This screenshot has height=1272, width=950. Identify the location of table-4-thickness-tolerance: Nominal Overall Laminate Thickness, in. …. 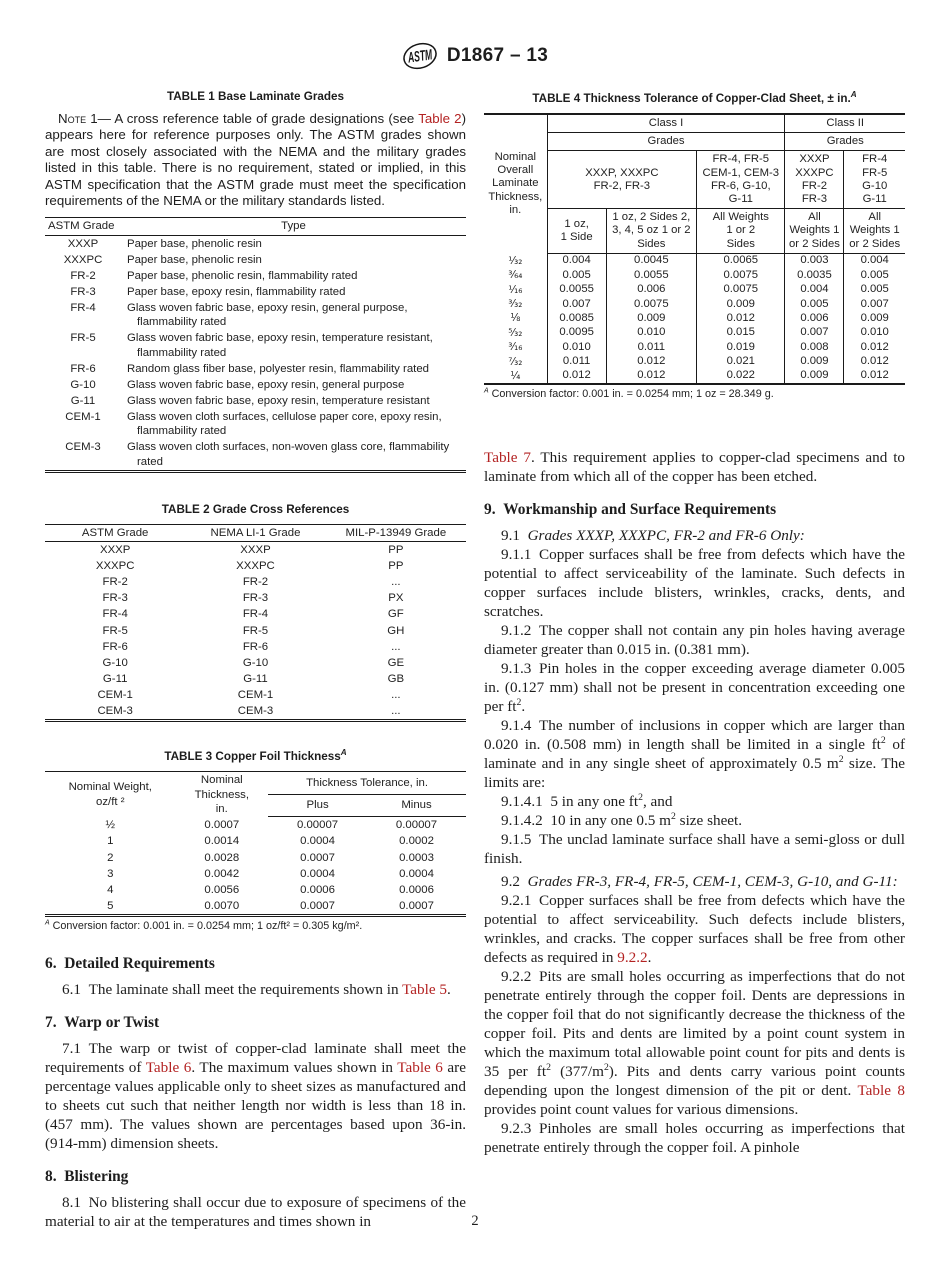
(694, 249).